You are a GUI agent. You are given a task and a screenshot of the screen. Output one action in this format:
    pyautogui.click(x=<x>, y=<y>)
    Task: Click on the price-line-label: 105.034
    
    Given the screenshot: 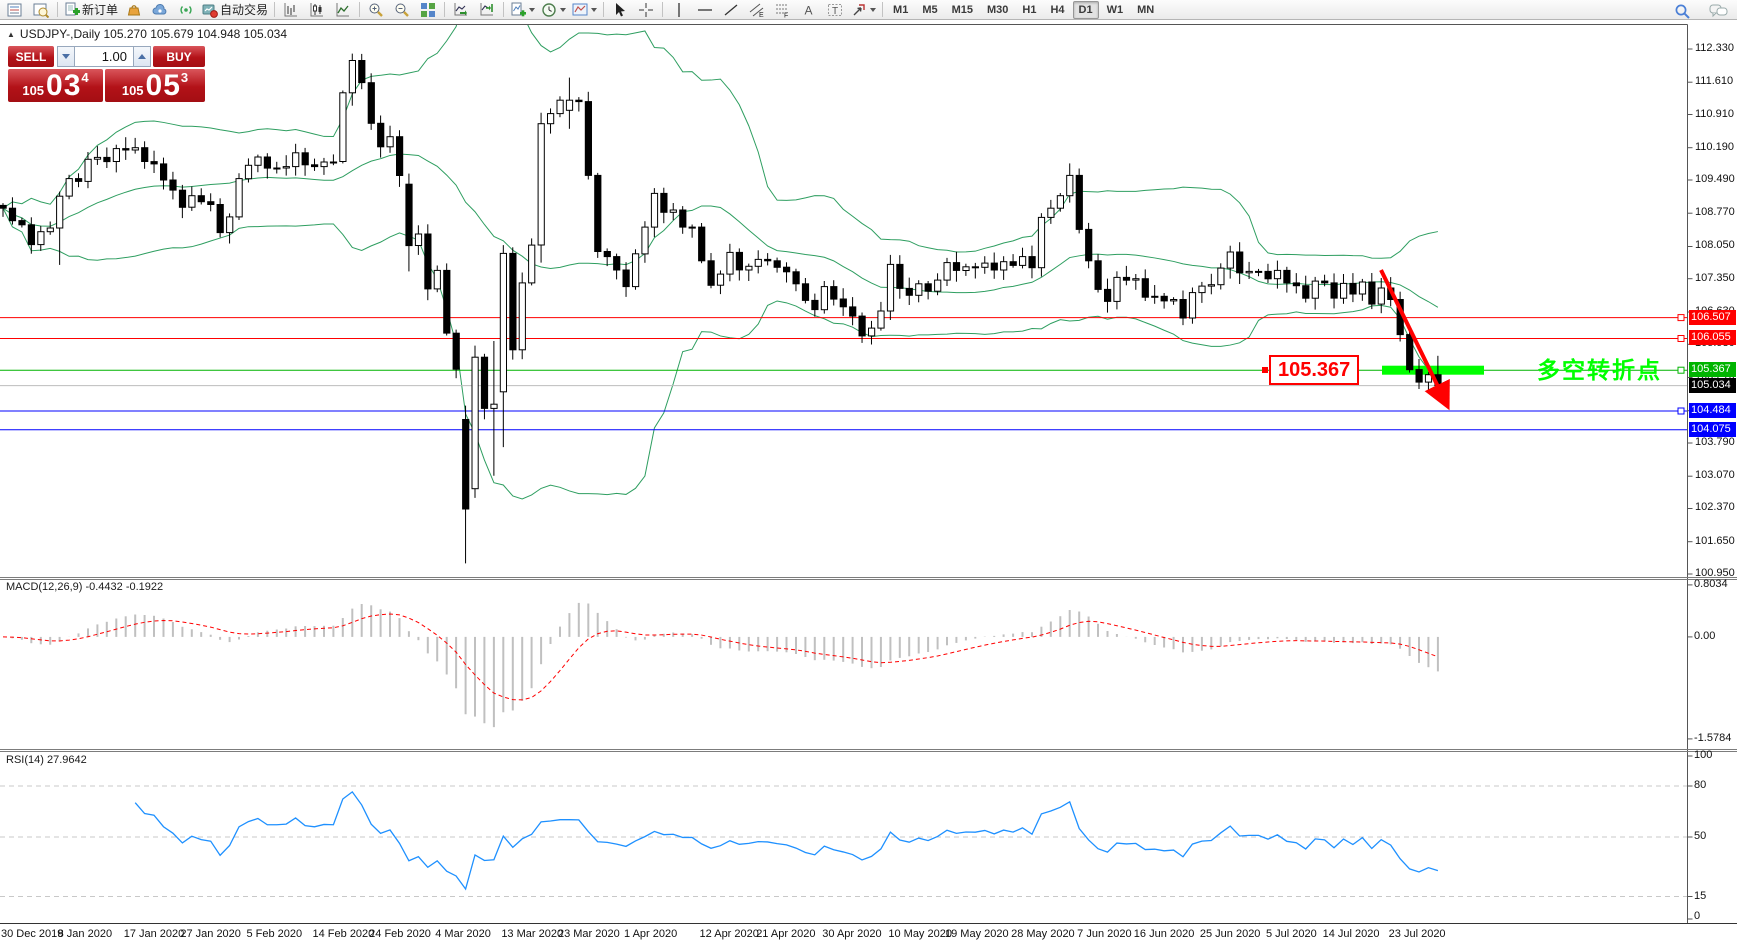 What is the action you would take?
    pyautogui.click(x=1712, y=385)
    